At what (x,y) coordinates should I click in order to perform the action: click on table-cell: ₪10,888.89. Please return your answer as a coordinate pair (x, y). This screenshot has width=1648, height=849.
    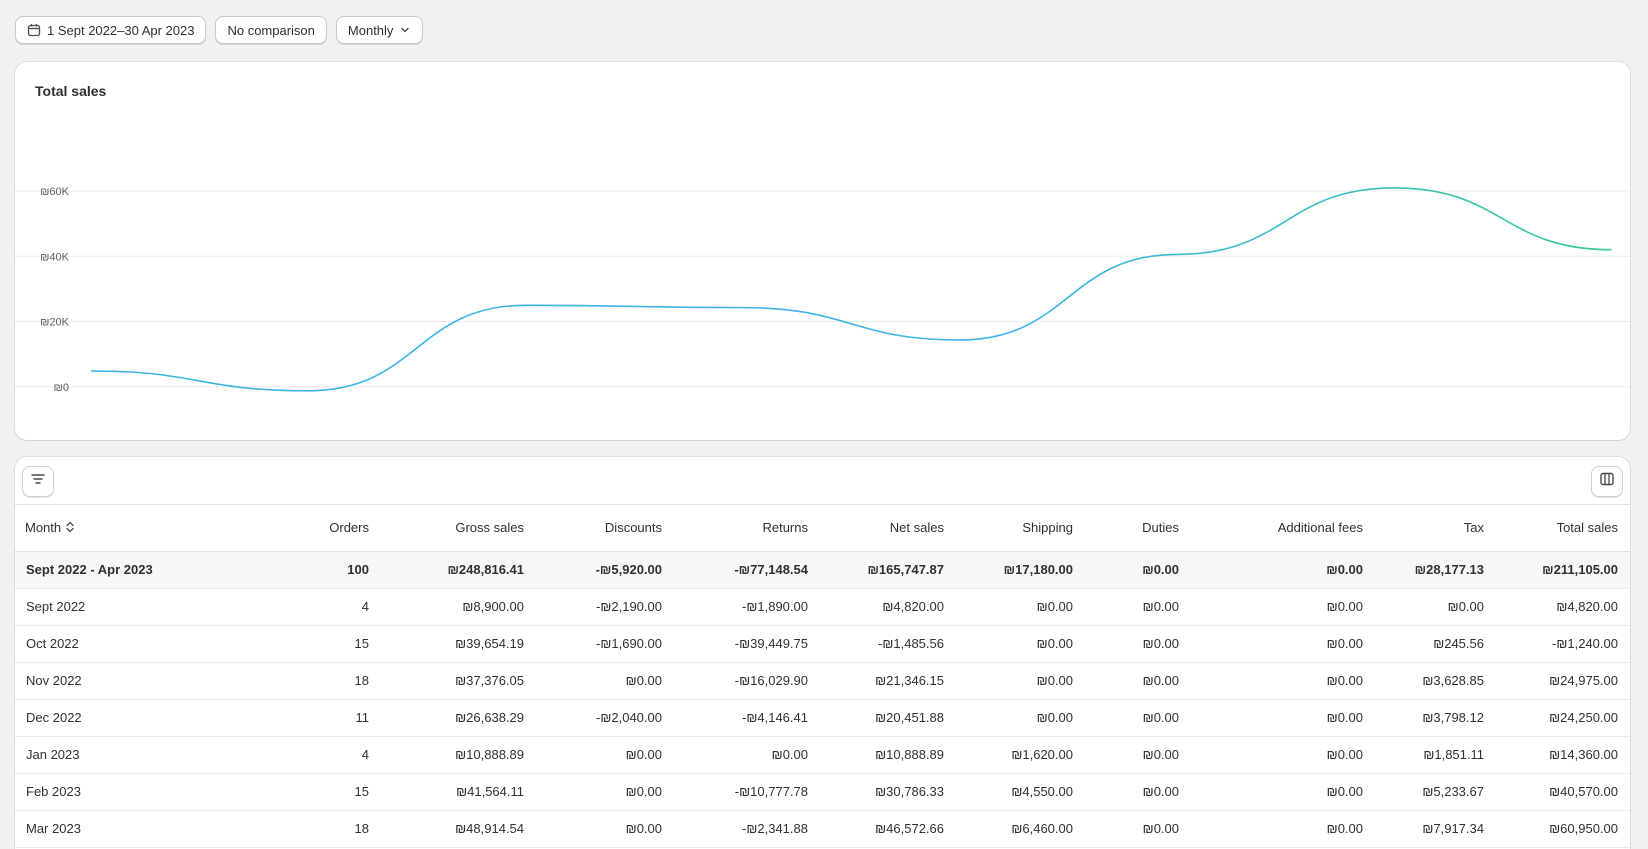
    Looking at the image, I should click on (888, 755).